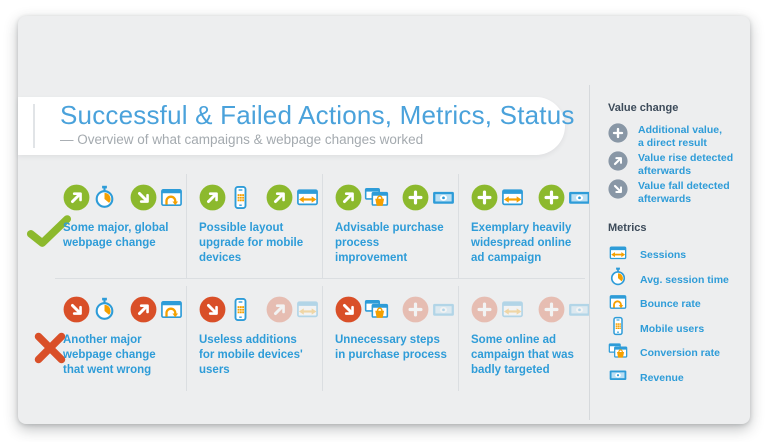 The image size is (768, 442). I want to click on metric-label: Bounce rate, so click(670, 304).